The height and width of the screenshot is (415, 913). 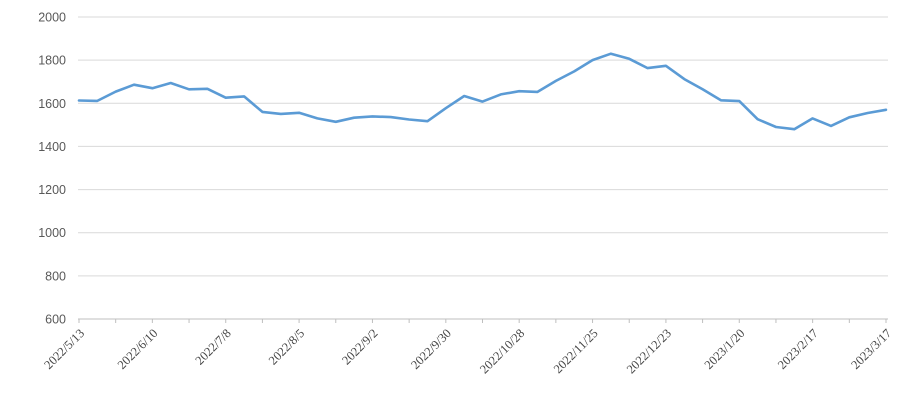 What do you see at coordinates (52, 18) in the screenshot?
I see `y-axis-tick-label: 2000` at bounding box center [52, 18].